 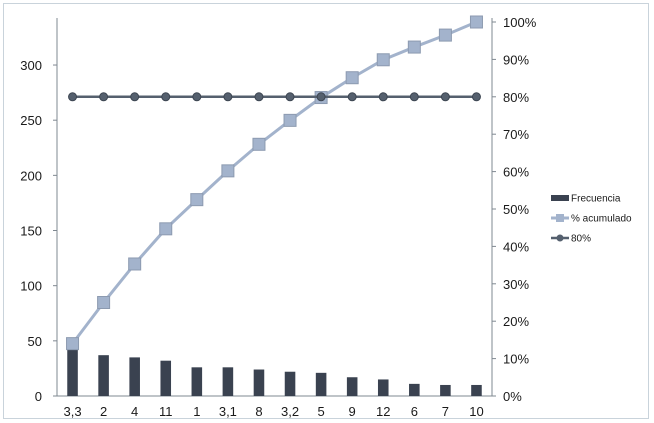 I want to click on x-category-label: 6, so click(x=414, y=411).